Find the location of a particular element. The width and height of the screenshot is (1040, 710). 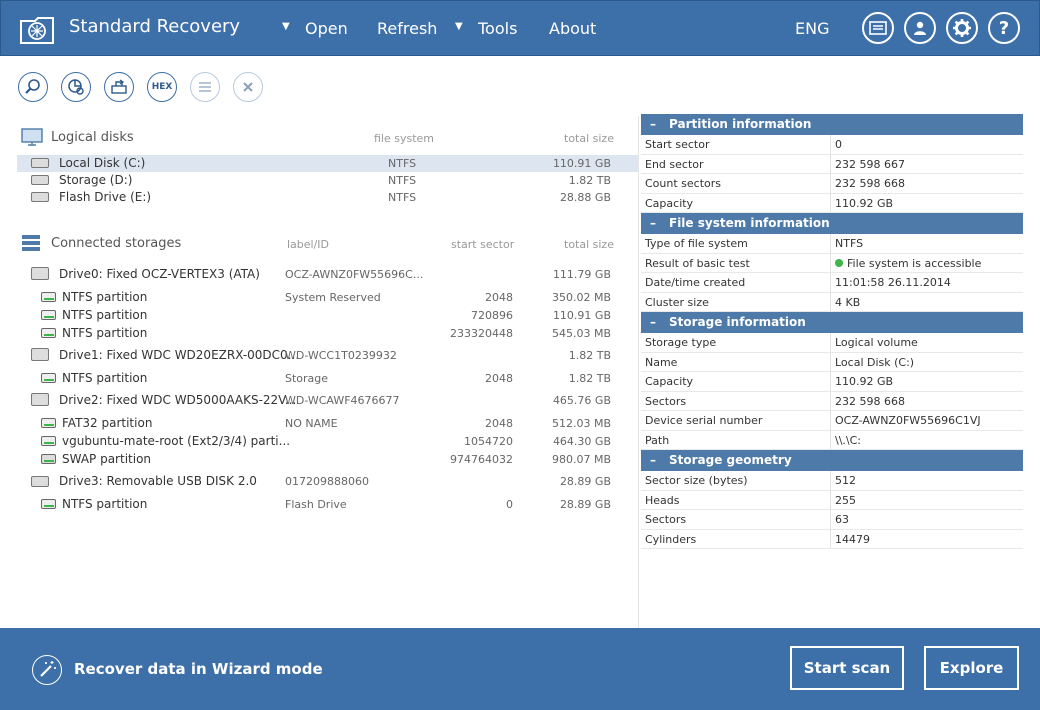

filesystem-info-header: – File system information is located at coordinates (832, 223).